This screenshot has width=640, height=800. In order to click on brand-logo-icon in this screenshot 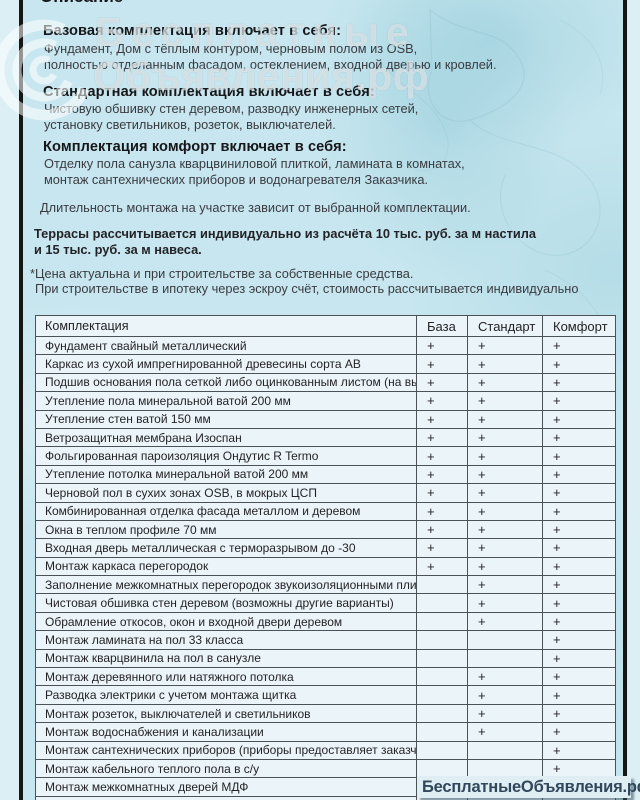, I will do `click(47, 70)`.